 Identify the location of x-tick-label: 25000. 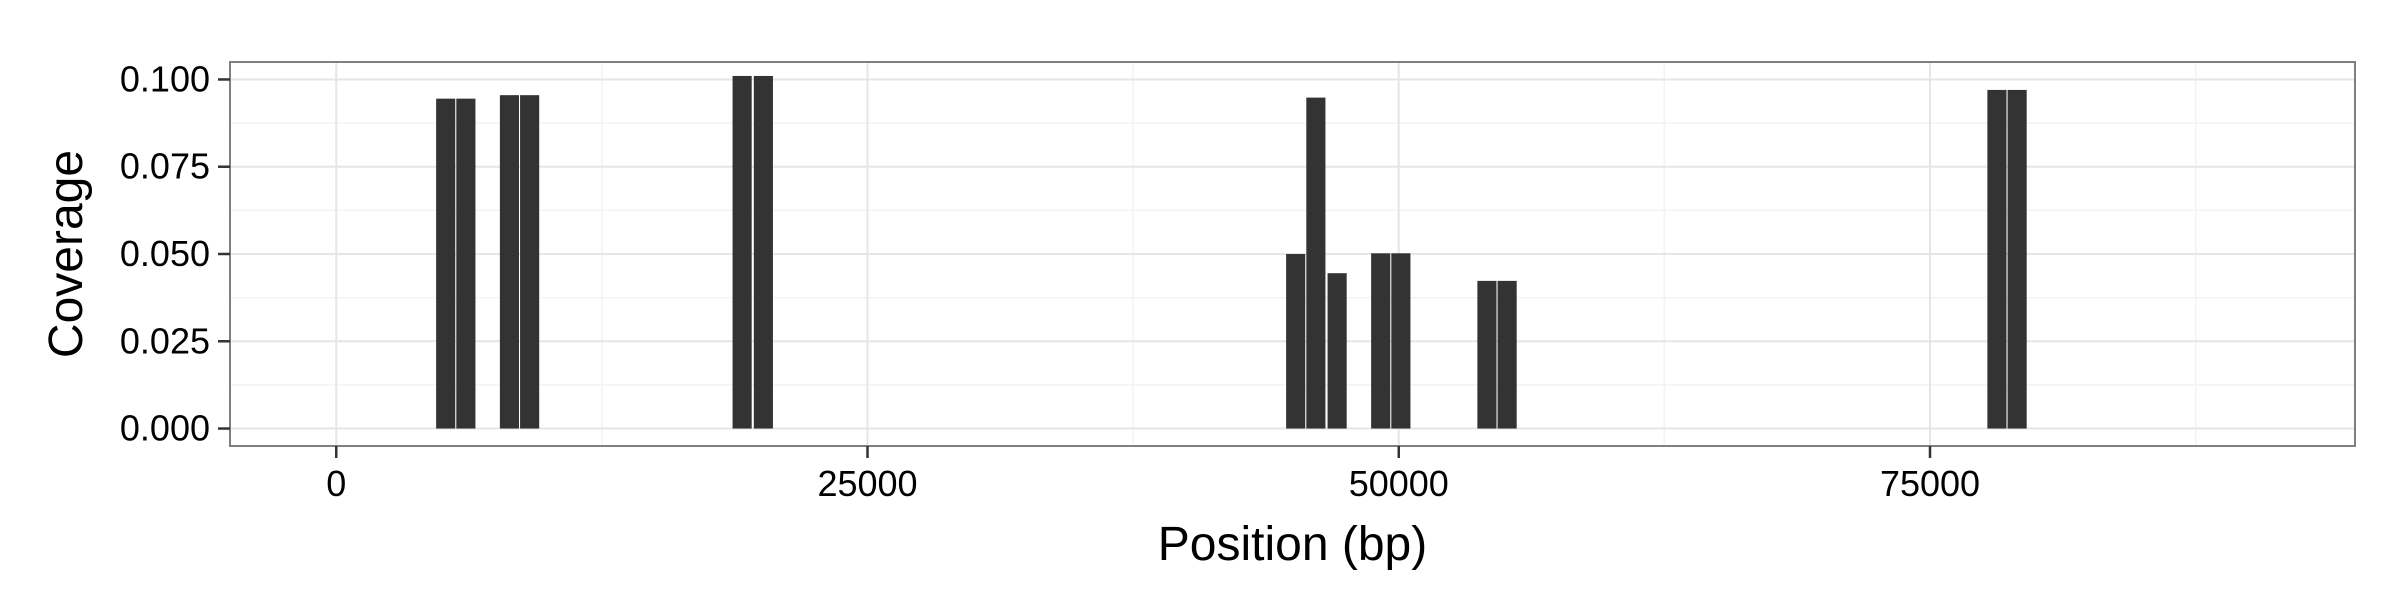
(867, 483).